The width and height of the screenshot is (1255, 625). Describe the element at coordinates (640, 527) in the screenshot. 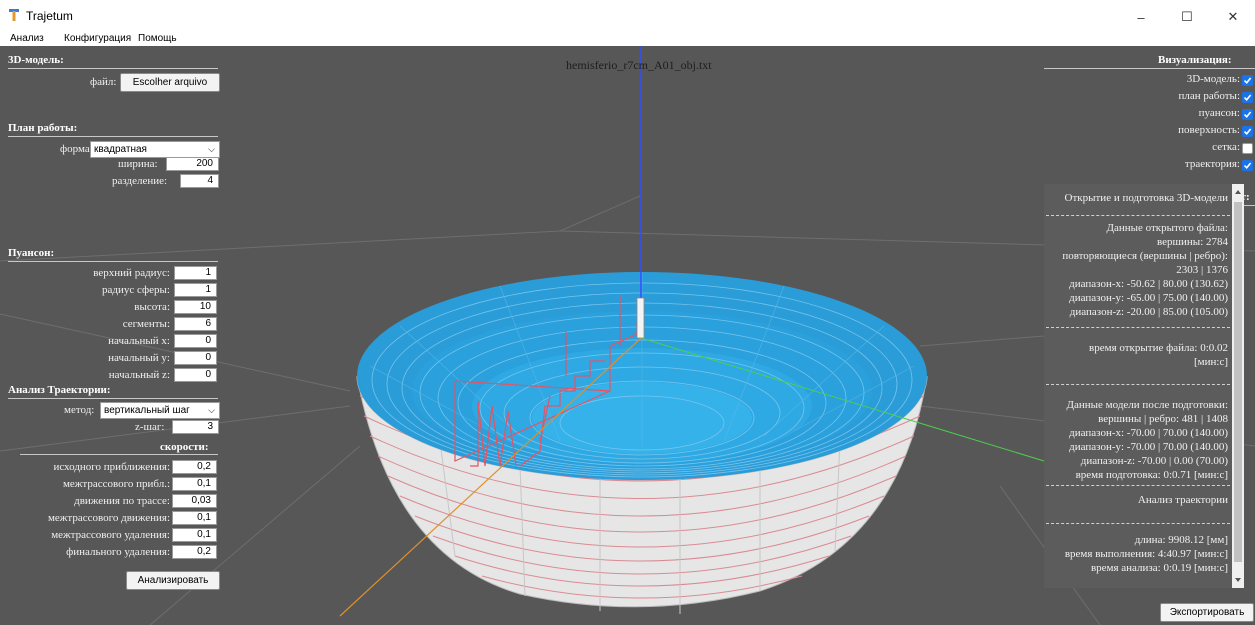

I see `outer-vertical-lines` at that location.